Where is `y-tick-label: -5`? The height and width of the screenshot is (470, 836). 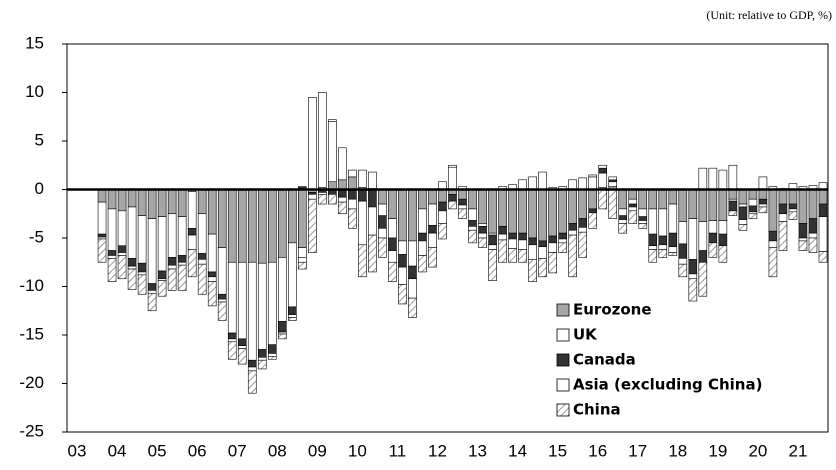
y-tick-label: -5 is located at coordinates (36, 236).